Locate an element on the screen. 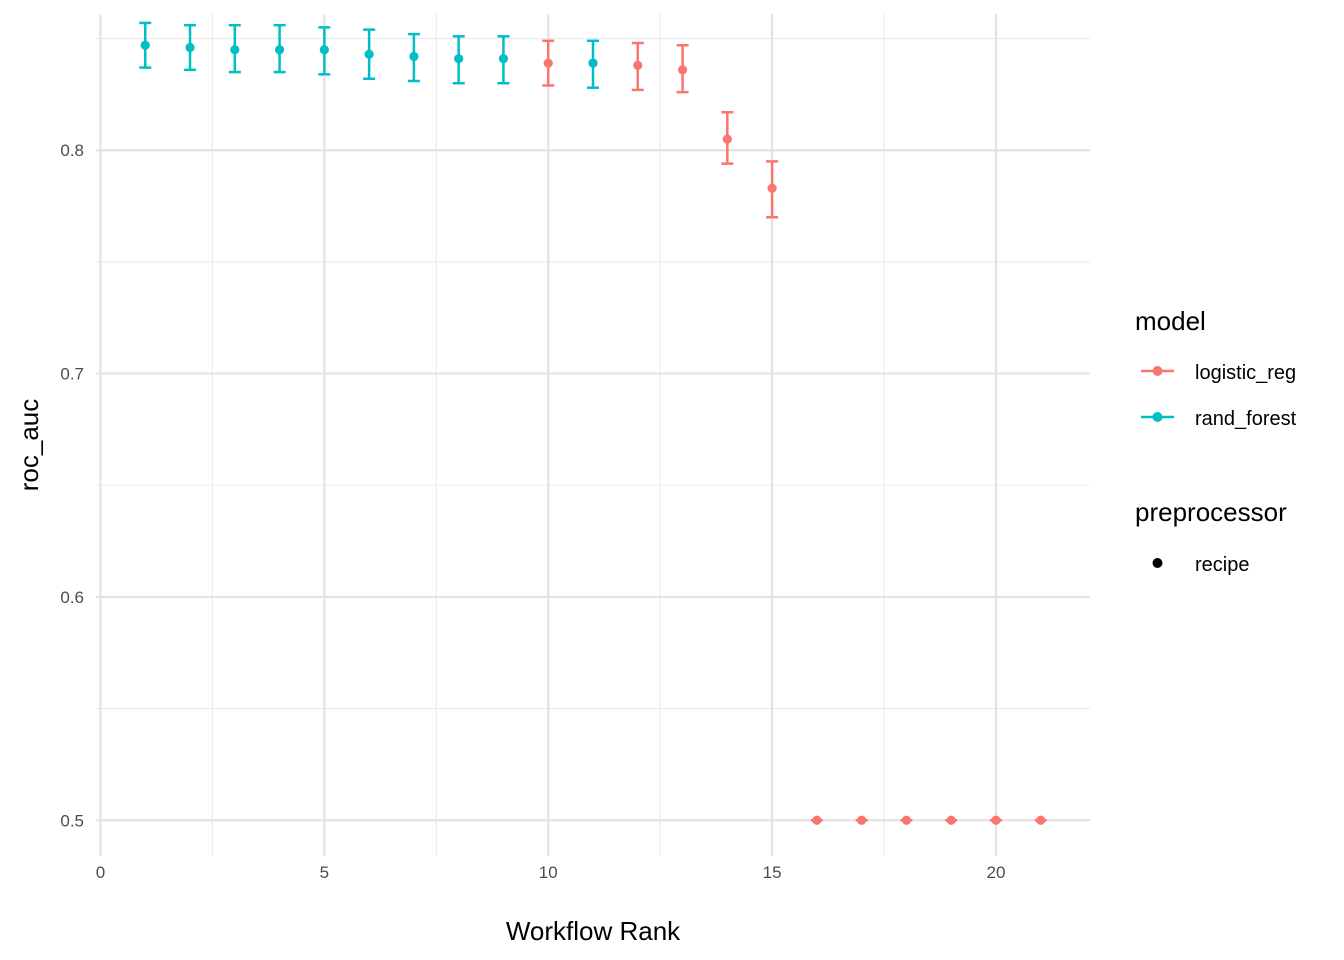 This screenshot has width=1344, height=960. legend-key-point-recipe is located at coordinates (1157, 563).